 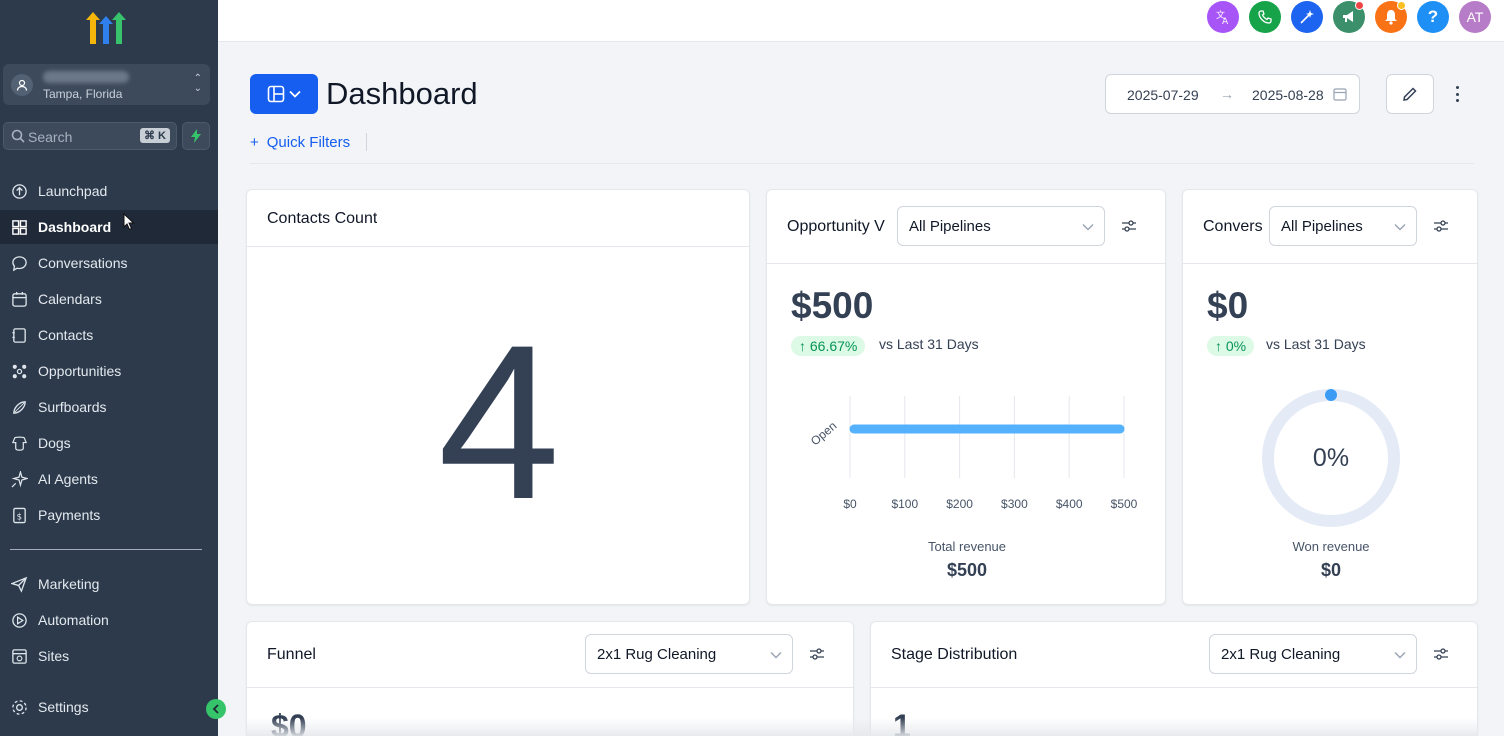 I want to click on conversion-total: $0, so click(x=1228, y=305).